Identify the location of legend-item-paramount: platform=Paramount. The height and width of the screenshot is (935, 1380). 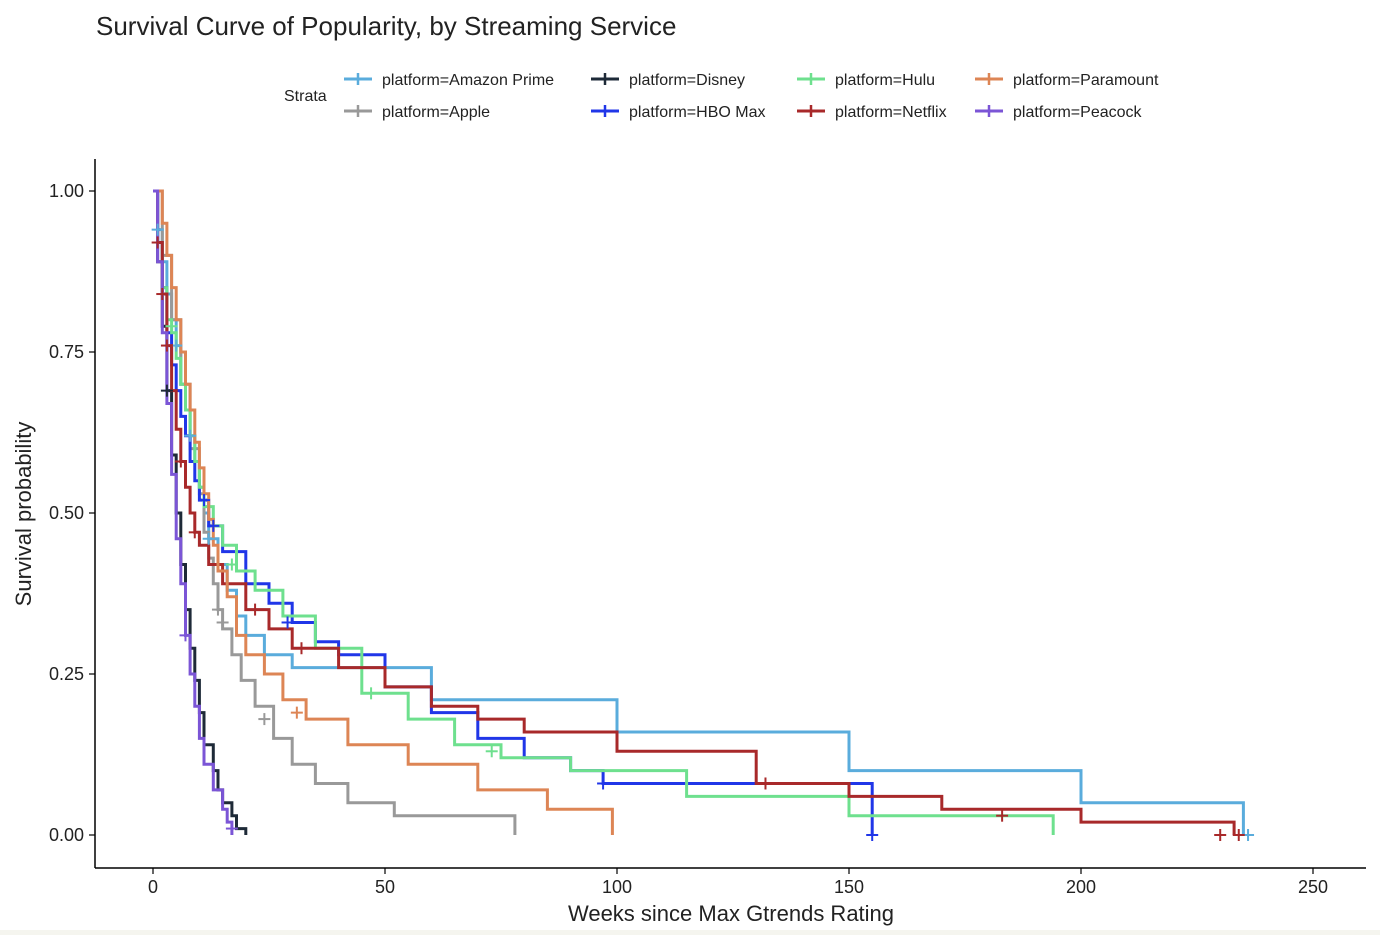
(1067, 80).